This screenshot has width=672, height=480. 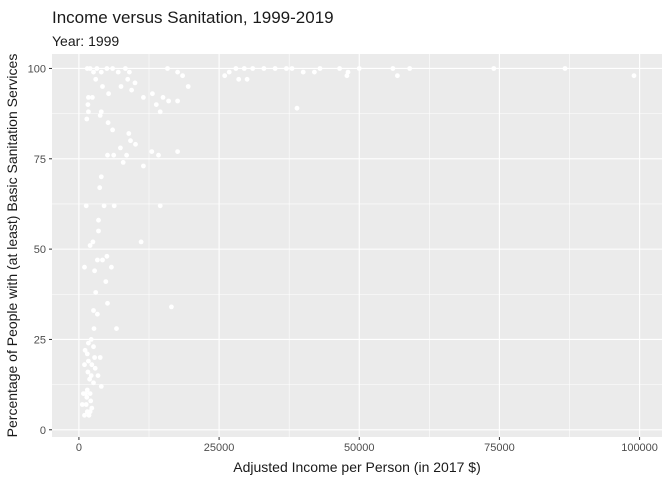 What do you see at coordinates (43, 431) in the screenshot?
I see `y-tick-label: 0` at bounding box center [43, 431].